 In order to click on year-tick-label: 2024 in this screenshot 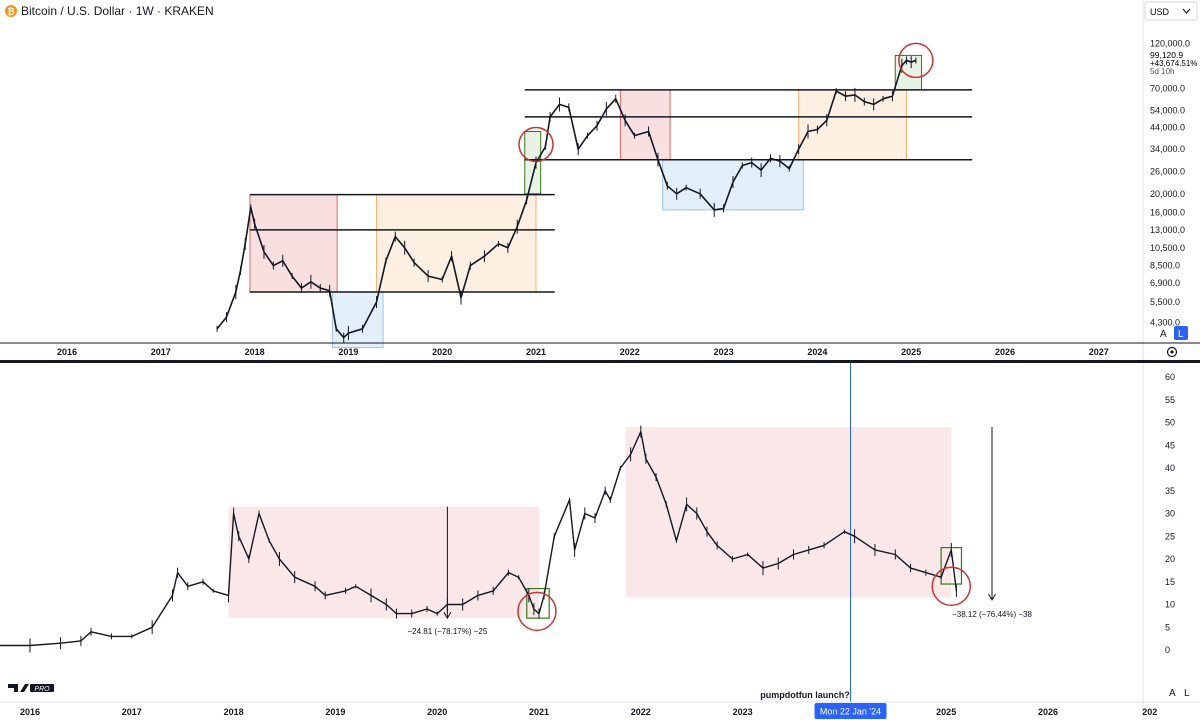, I will do `click(817, 352)`.